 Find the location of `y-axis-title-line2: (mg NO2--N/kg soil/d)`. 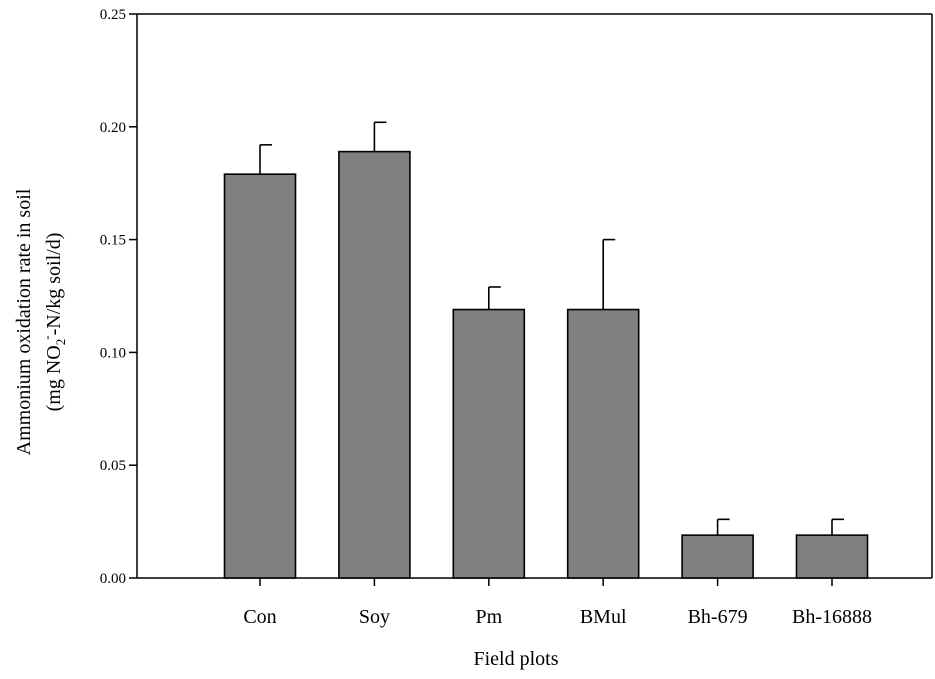

y-axis-title-line2: (mg NO2--N/kg soil/d) is located at coordinates (53, 322).